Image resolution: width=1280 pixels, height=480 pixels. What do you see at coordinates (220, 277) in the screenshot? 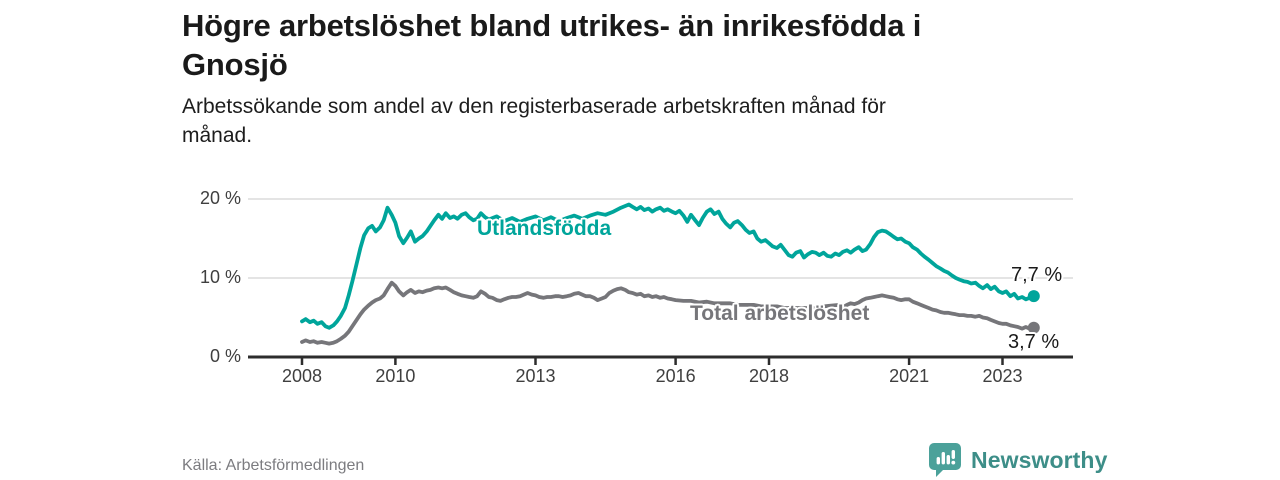
I see `y-tick-label-10: 10 %` at bounding box center [220, 277].